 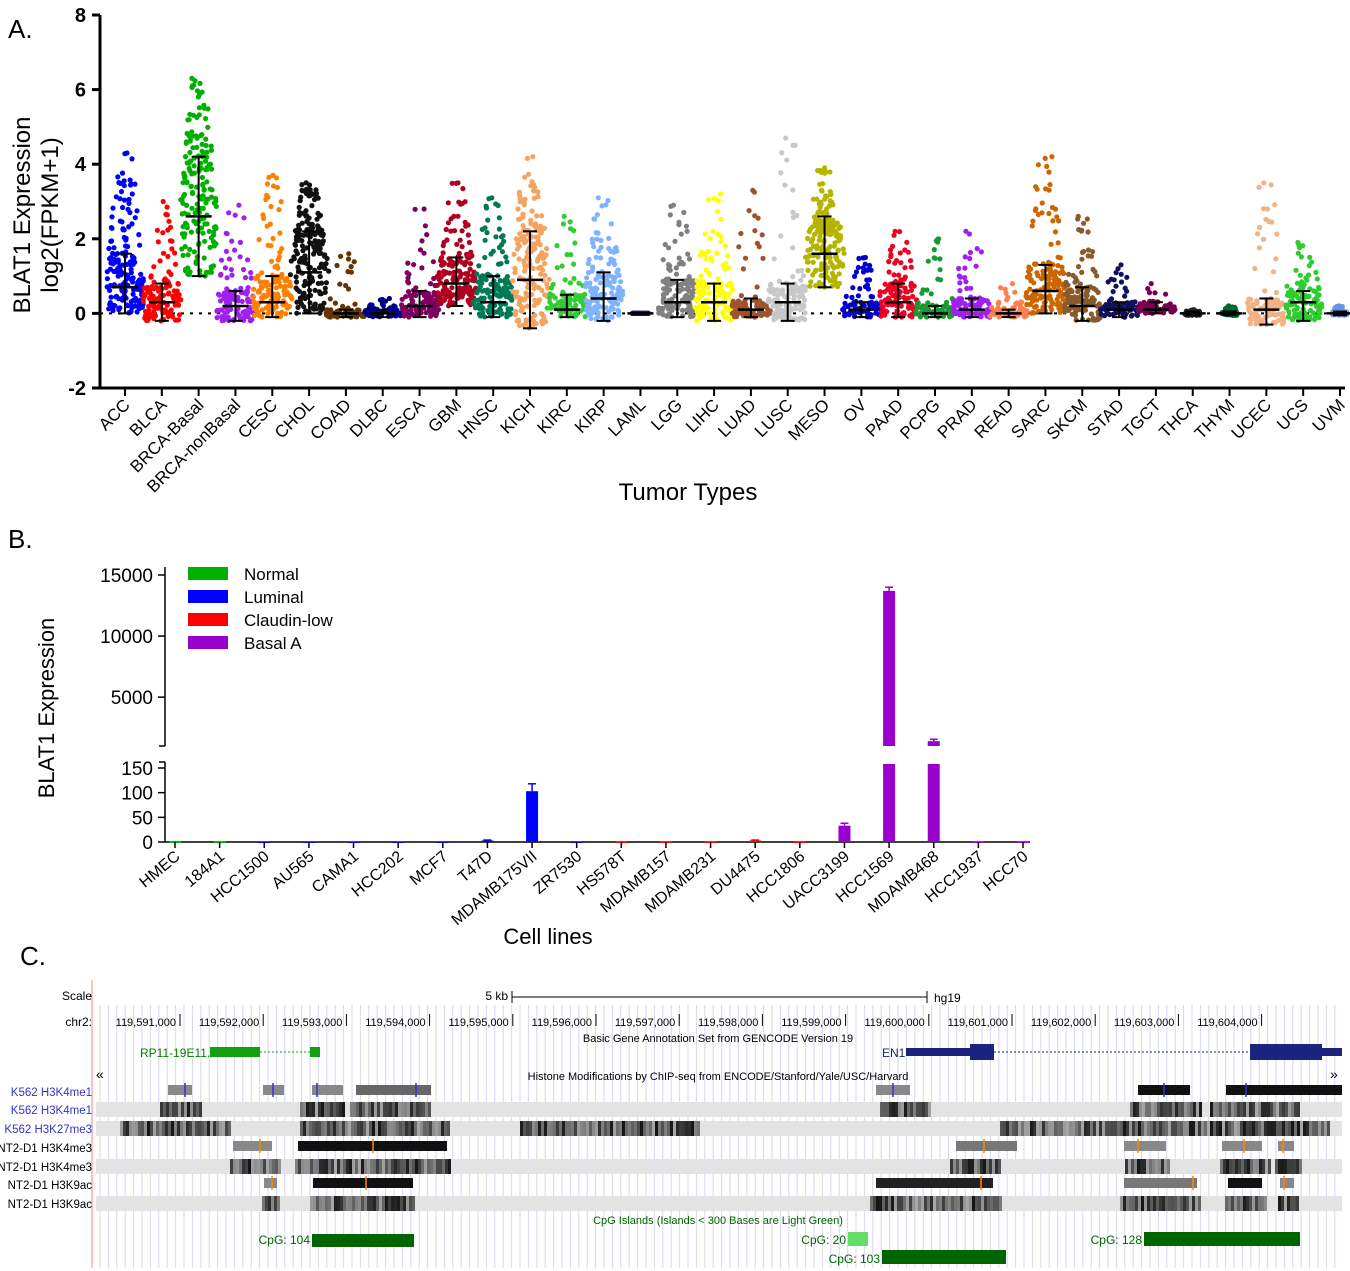 I want to click on cpg-104-block, so click(x=363, y=1240).